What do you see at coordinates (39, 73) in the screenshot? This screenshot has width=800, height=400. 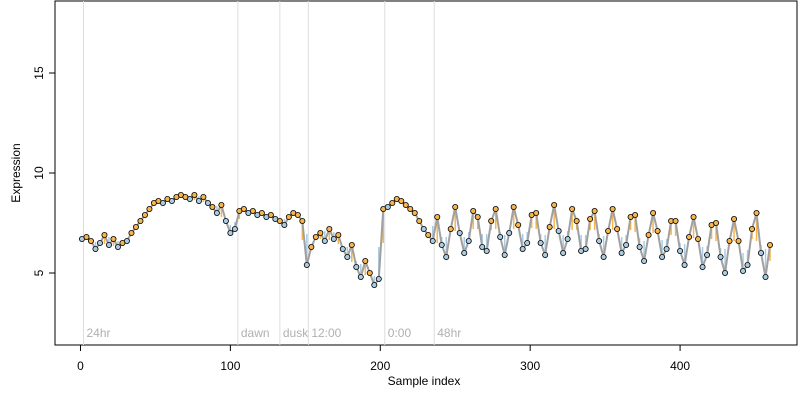 I see `y-tick-label: 15` at bounding box center [39, 73].